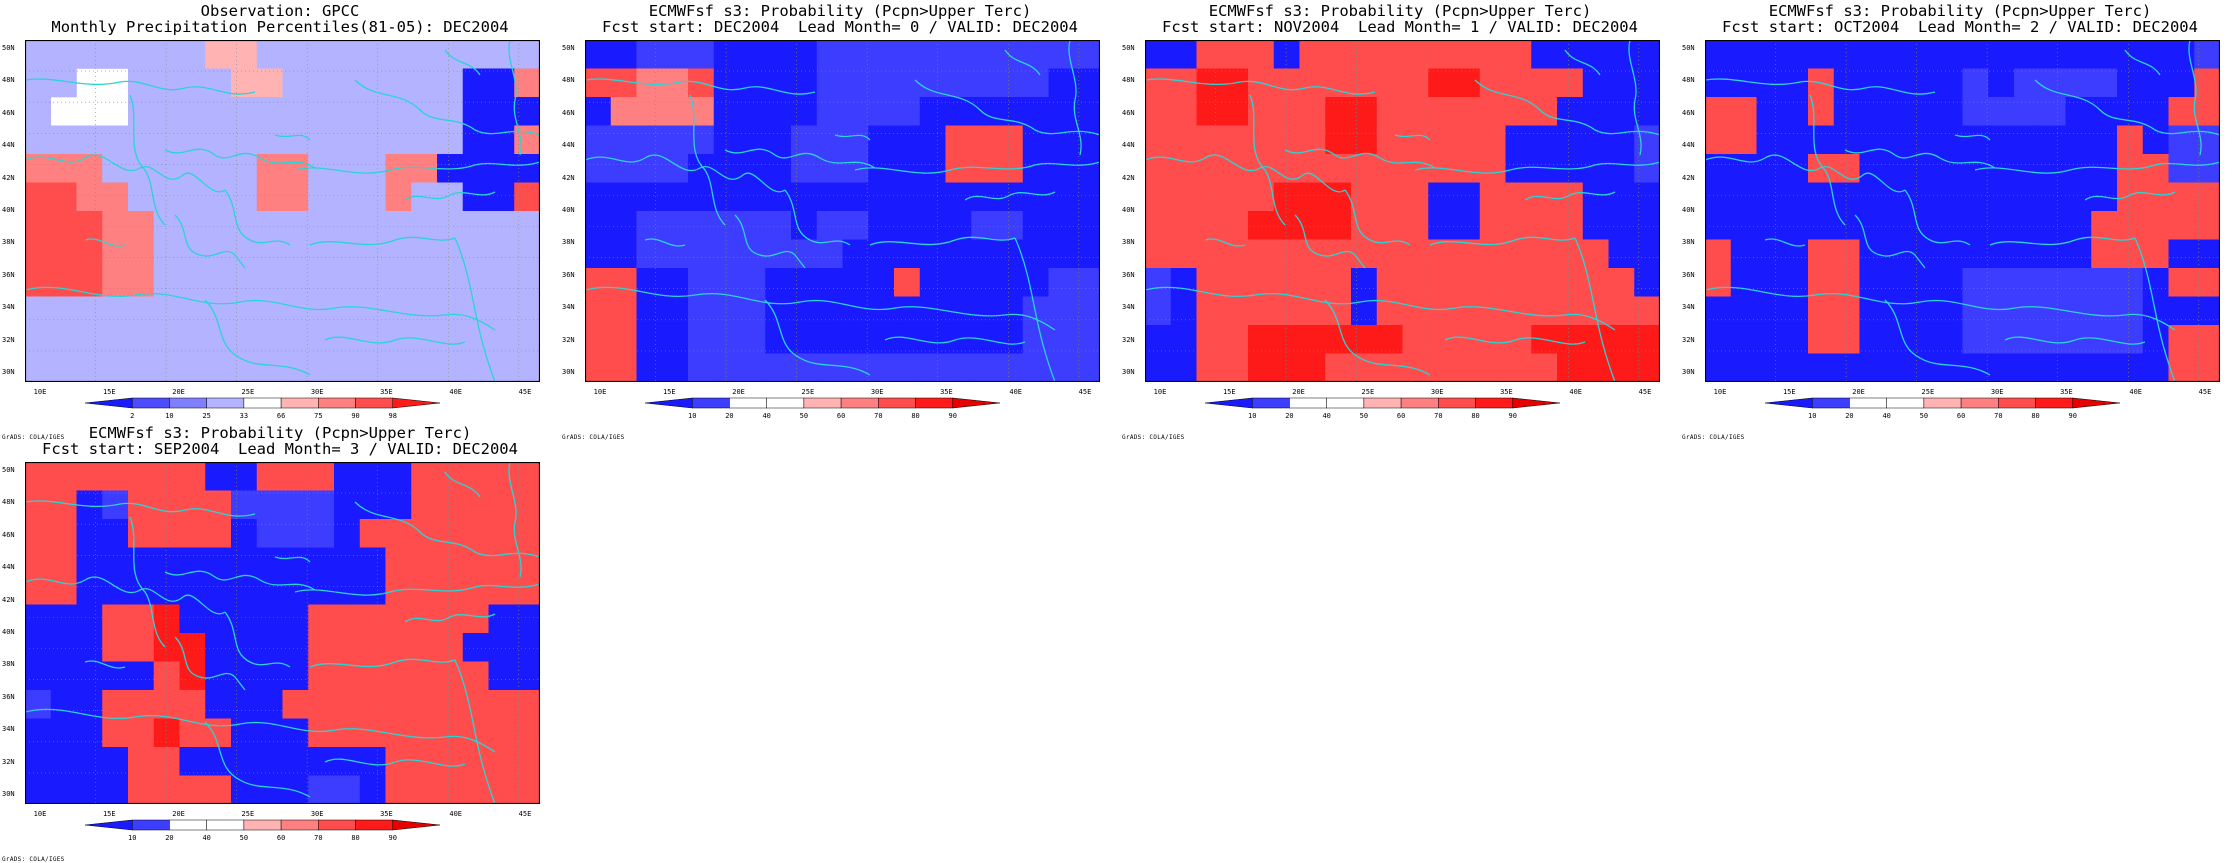  What do you see at coordinates (392, 838) in the screenshot?
I see `colorbar-label: 90` at bounding box center [392, 838].